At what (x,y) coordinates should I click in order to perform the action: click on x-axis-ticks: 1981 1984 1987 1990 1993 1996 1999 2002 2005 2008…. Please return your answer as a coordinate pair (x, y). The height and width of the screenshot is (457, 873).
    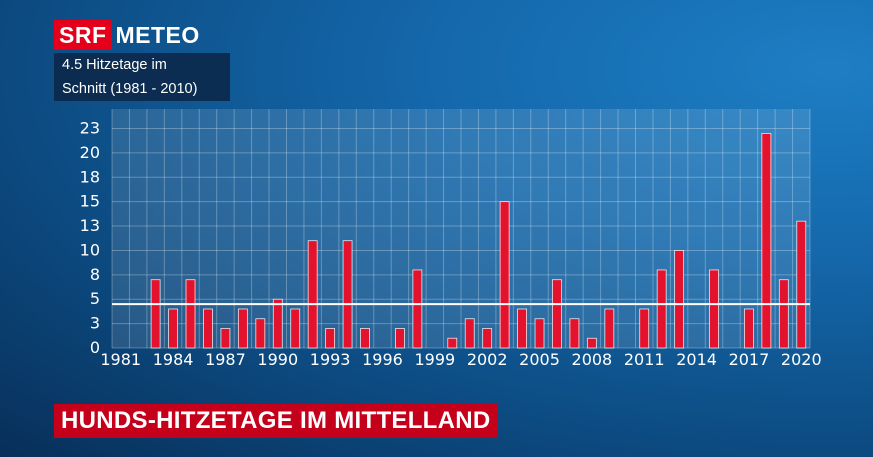
    Looking at the image, I should click on (460, 359).